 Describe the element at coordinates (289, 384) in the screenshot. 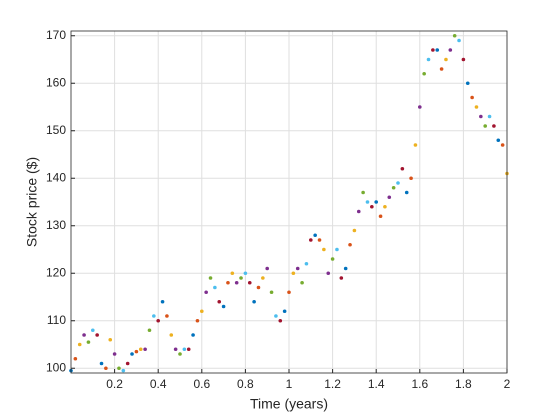

I see `x-tick-label: 1` at that location.